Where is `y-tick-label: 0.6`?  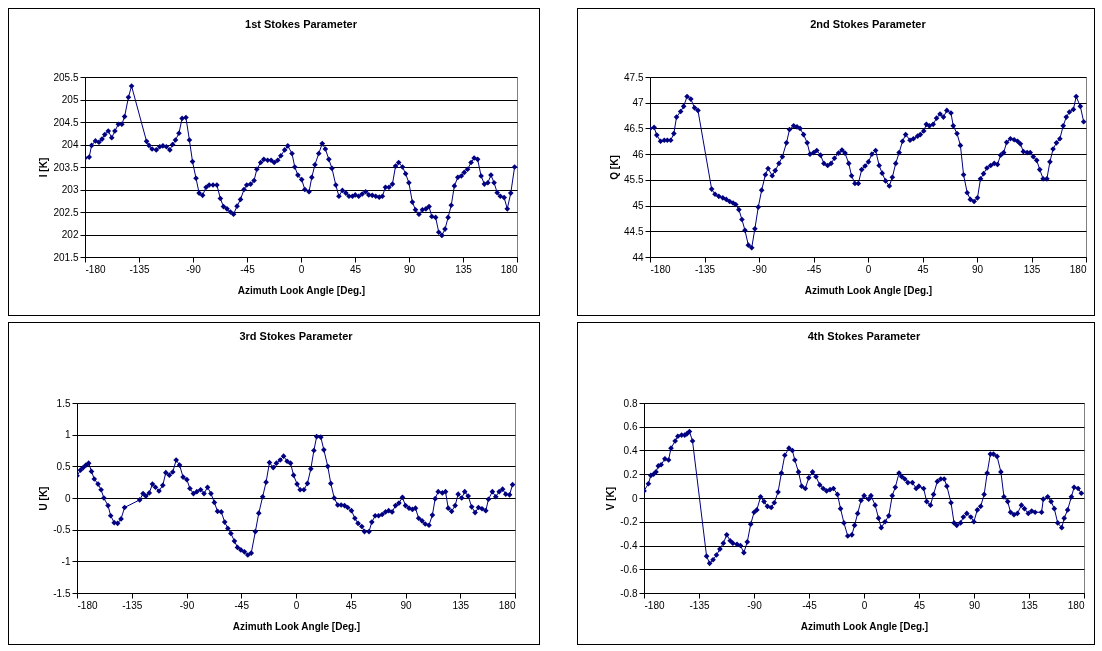
y-tick-label: 0.6 is located at coordinates (630, 427).